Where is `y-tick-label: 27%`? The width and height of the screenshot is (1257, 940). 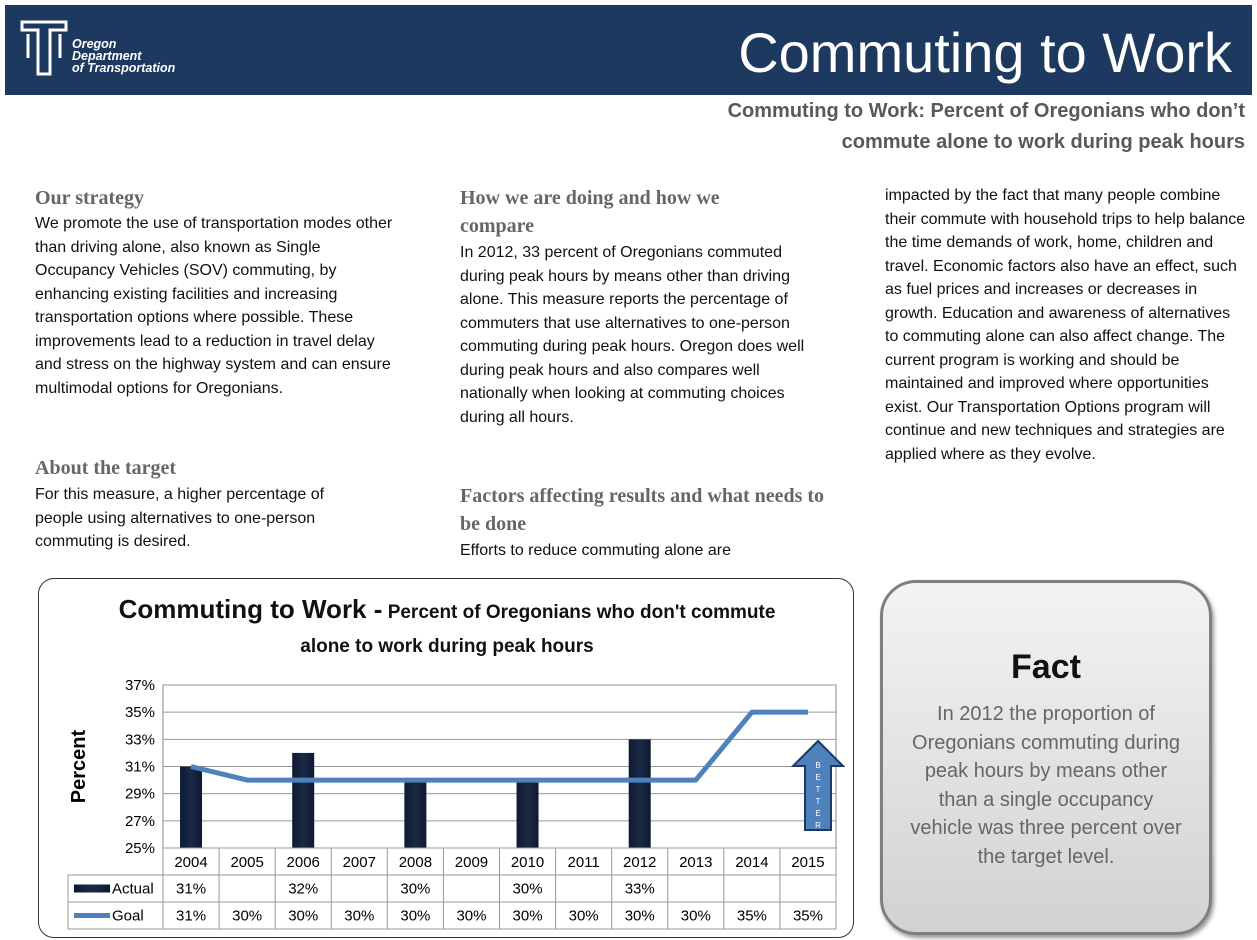 y-tick-label: 27% is located at coordinates (140, 821).